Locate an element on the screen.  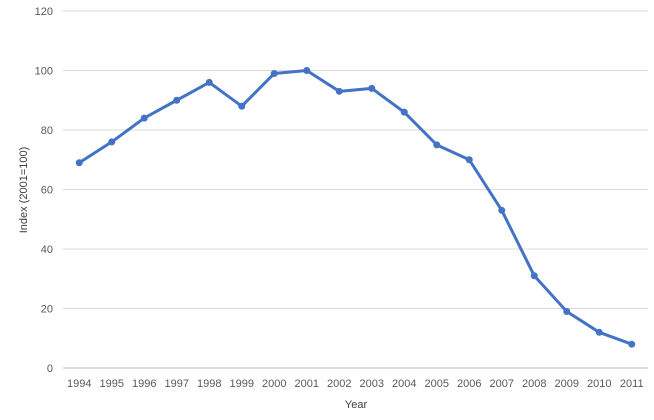
data-point-1996 is located at coordinates (144, 118).